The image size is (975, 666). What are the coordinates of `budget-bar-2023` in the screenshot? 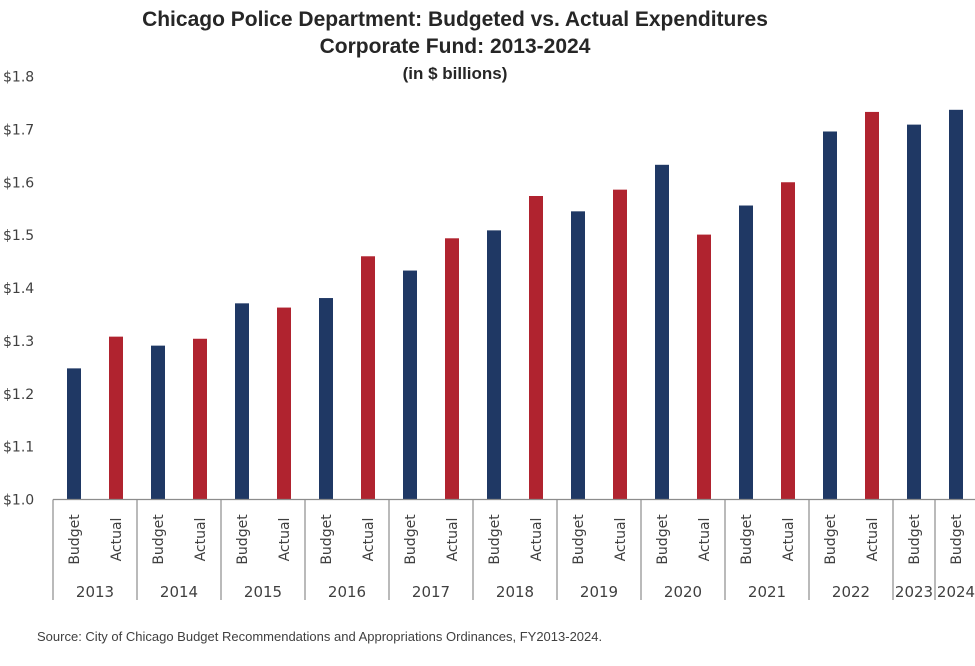 It's located at (914, 312).